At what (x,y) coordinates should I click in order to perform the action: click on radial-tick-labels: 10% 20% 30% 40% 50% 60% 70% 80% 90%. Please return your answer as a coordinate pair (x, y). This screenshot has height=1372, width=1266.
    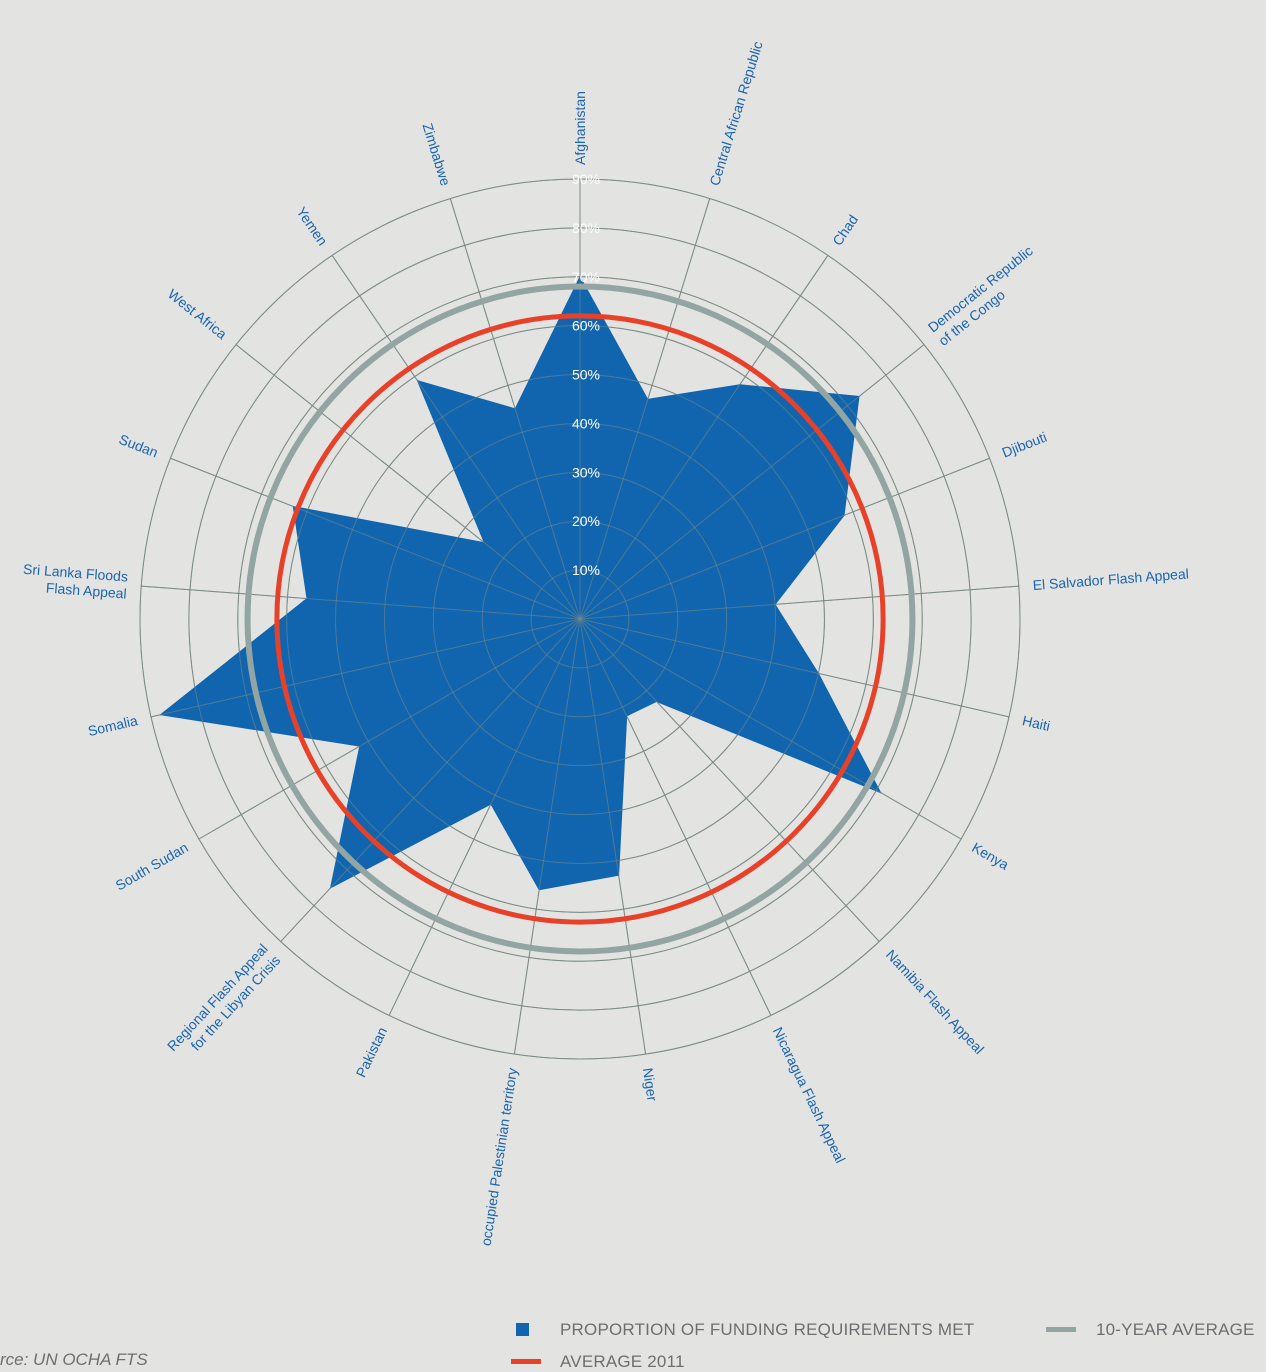
    Looking at the image, I should click on (586, 374).